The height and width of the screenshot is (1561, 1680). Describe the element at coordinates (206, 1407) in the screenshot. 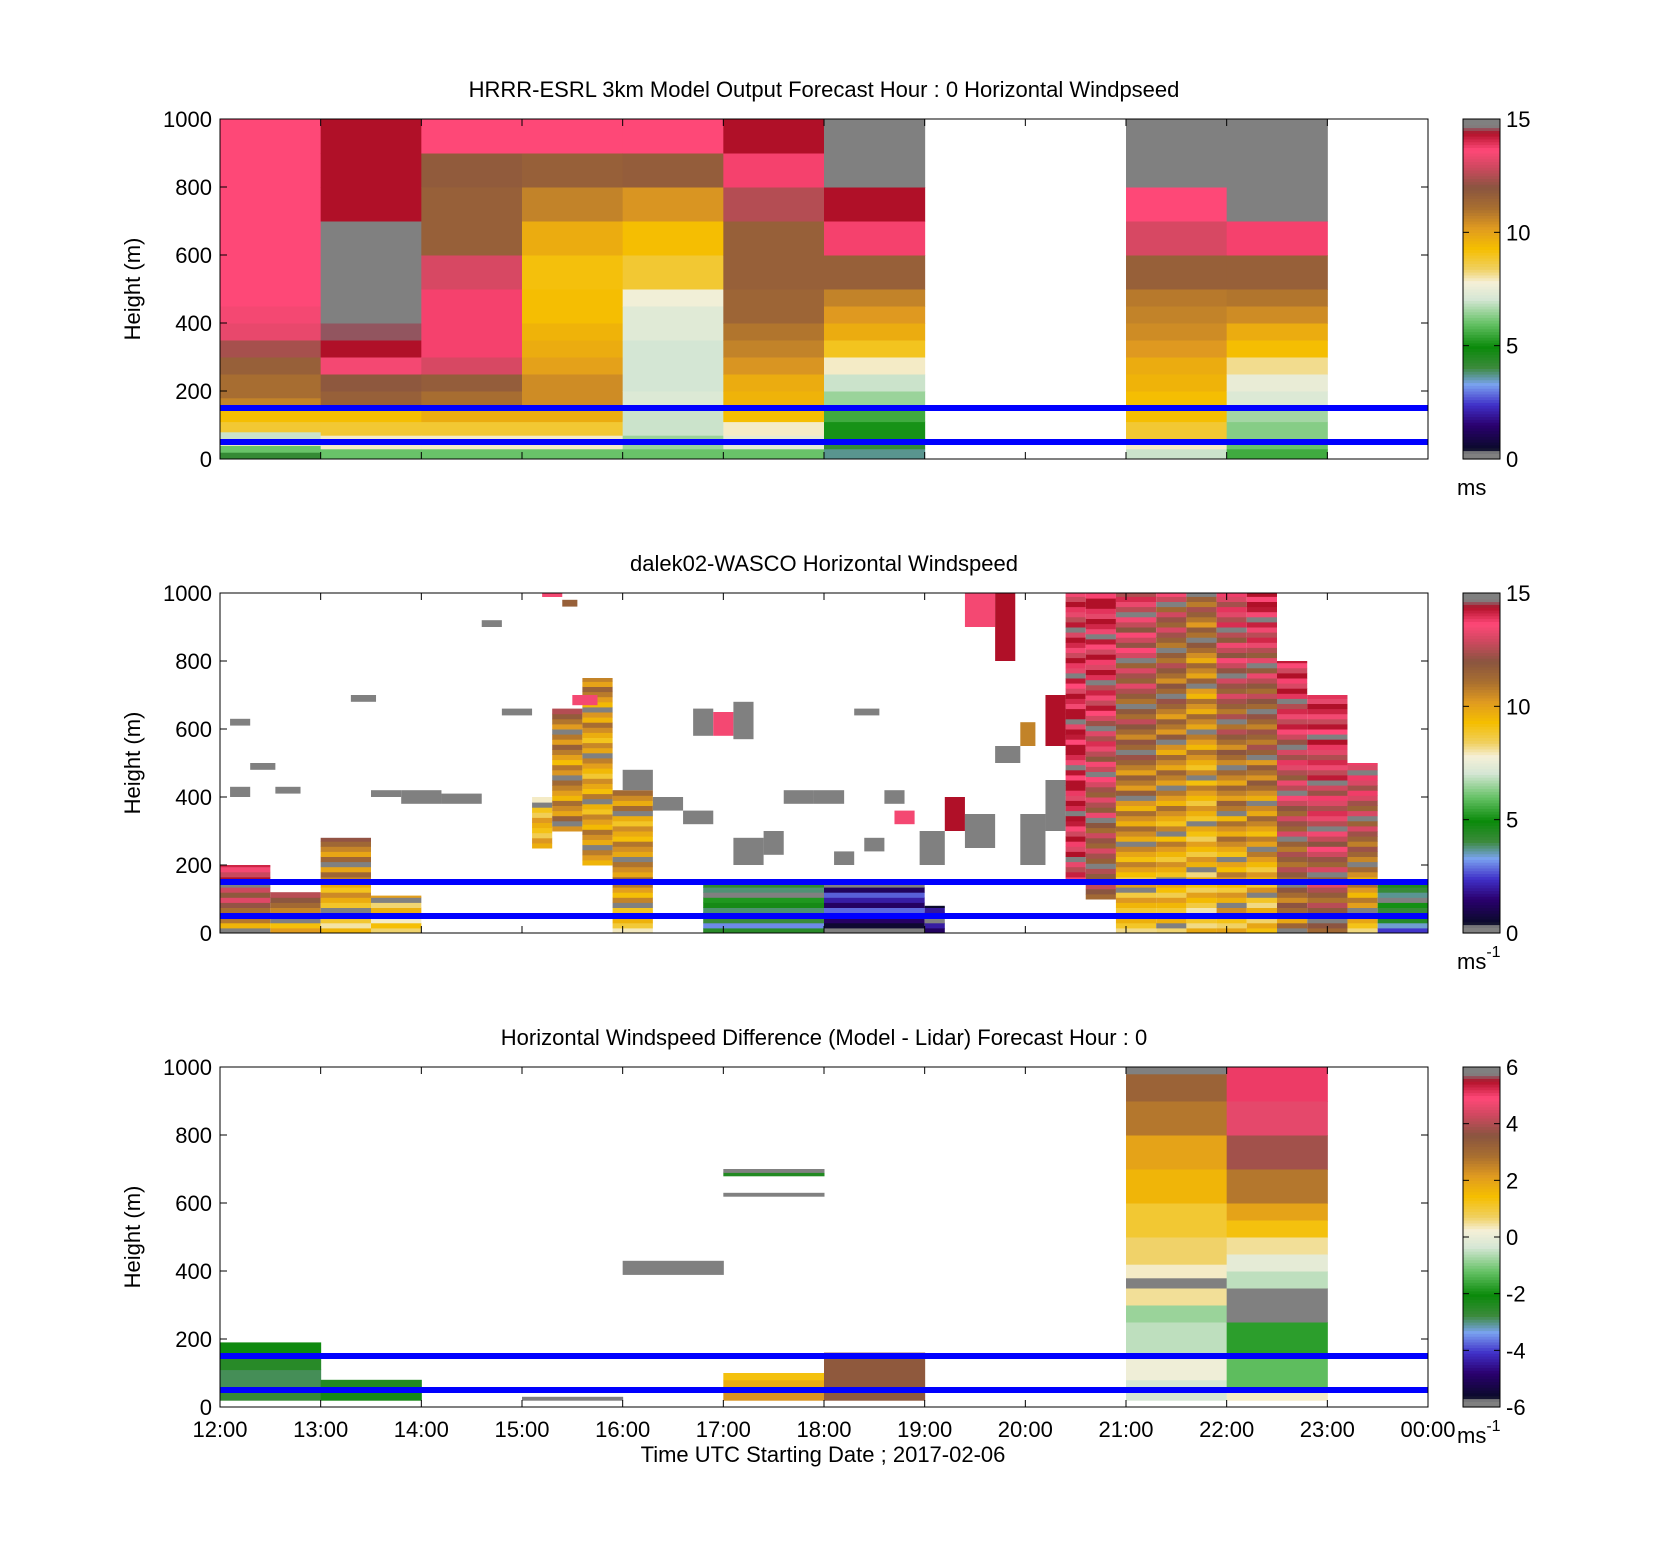

I see `y-tick-label: 0` at that location.